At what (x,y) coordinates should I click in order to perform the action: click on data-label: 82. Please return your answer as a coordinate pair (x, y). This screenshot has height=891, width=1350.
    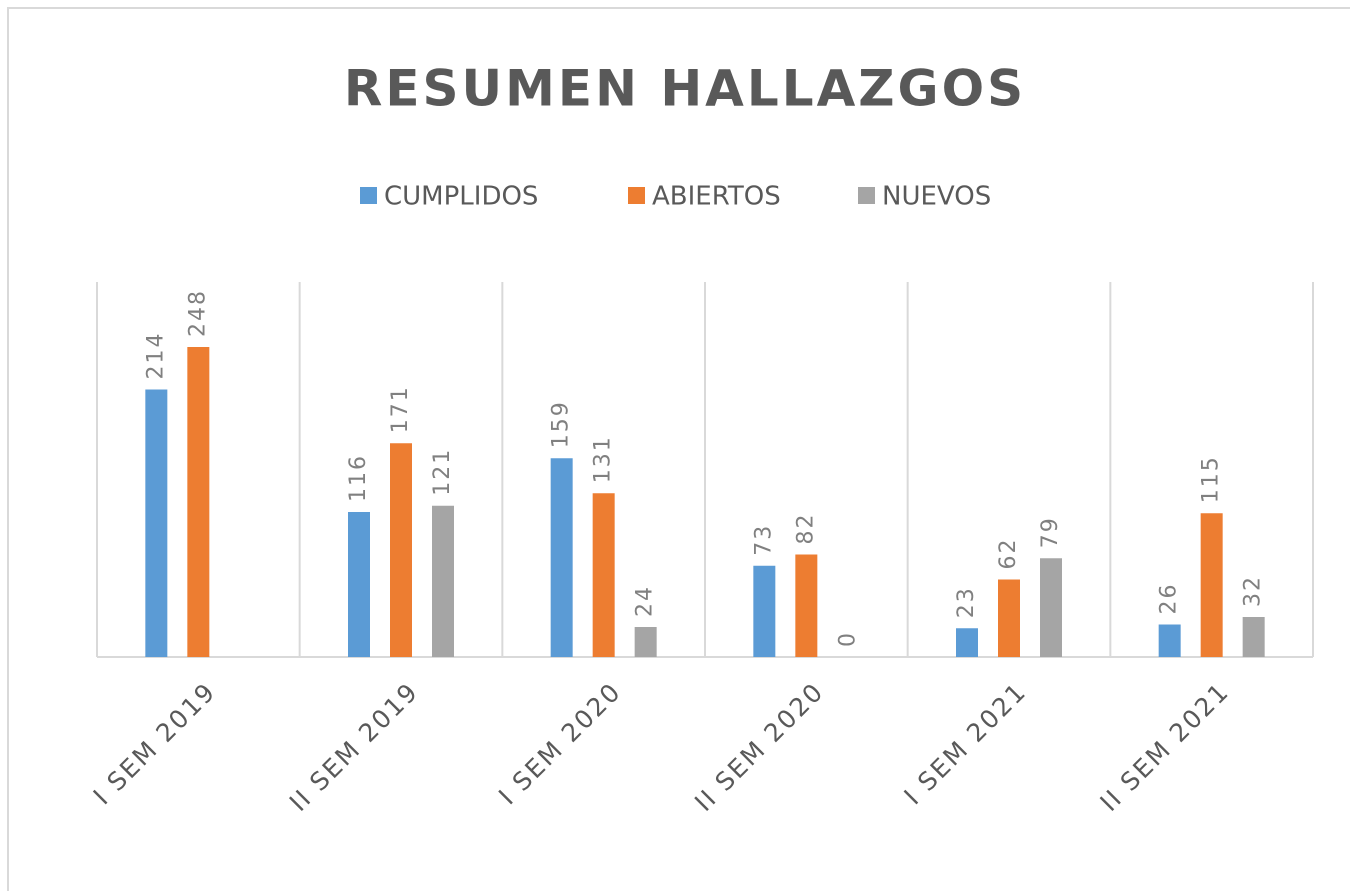
    Looking at the image, I should click on (805, 529).